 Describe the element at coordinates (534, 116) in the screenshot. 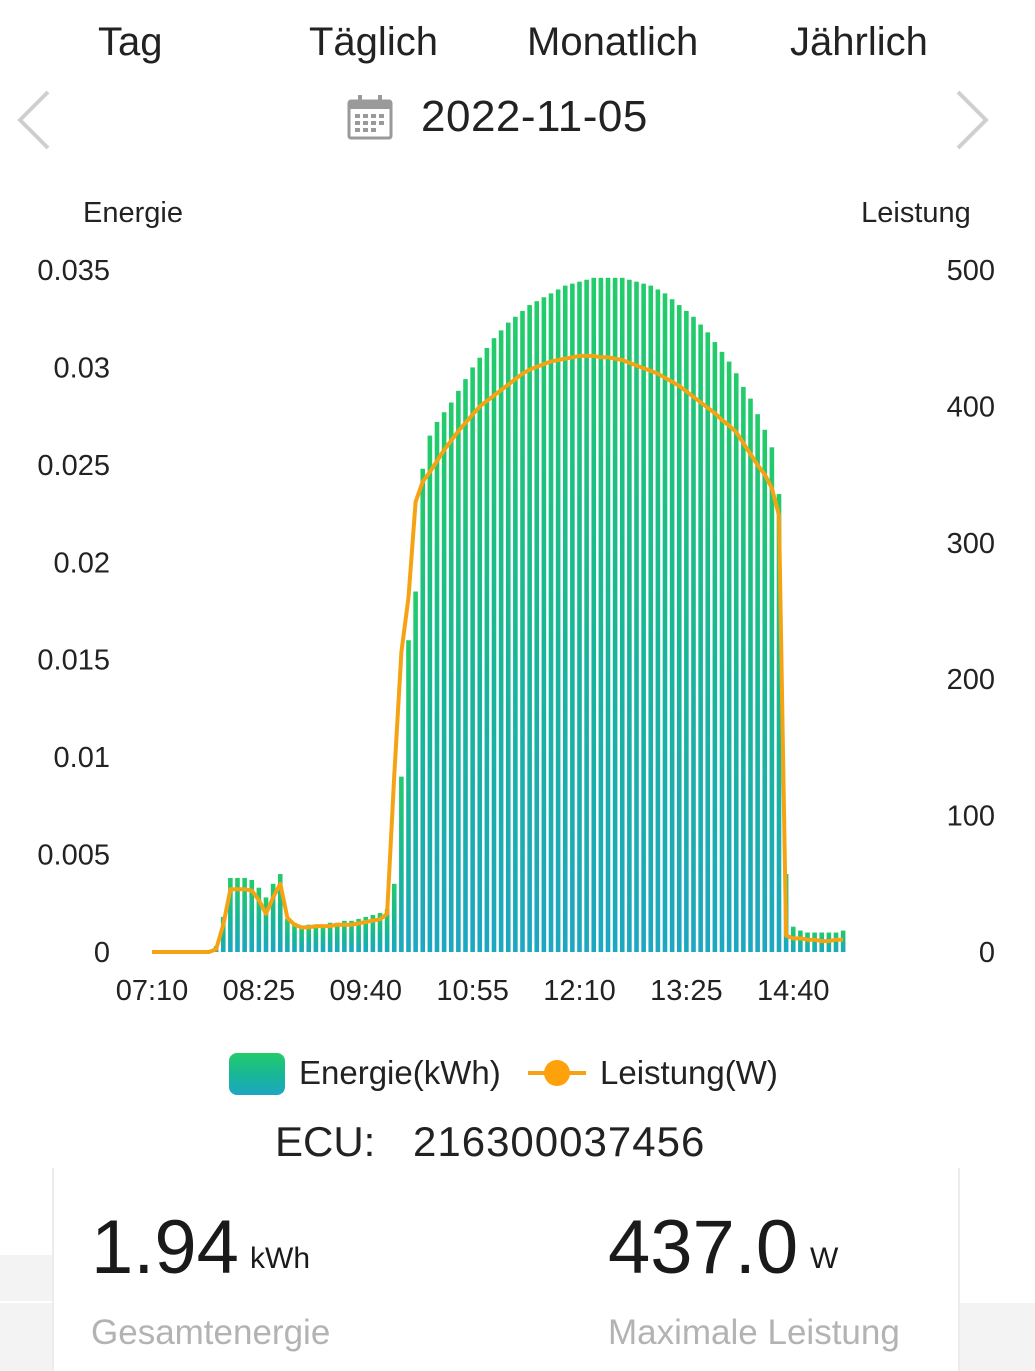

I see `selected-date: 2022-11-05` at that location.